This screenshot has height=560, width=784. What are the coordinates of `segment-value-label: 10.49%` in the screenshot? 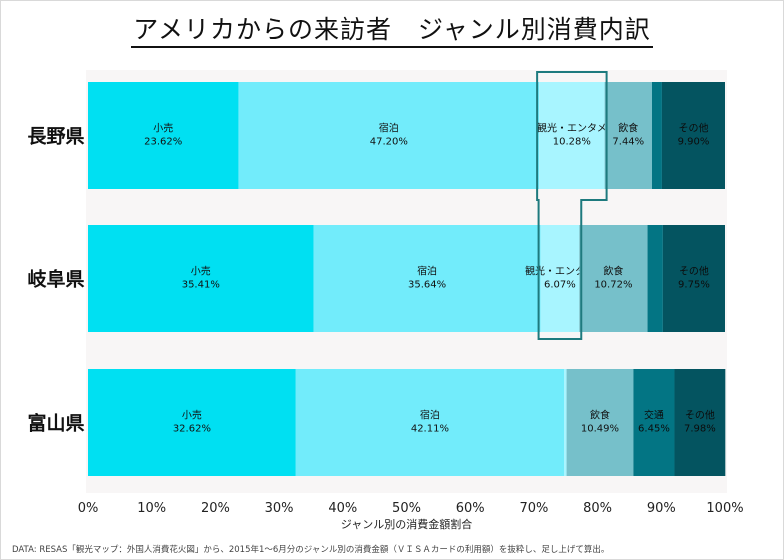 It's located at (600, 429).